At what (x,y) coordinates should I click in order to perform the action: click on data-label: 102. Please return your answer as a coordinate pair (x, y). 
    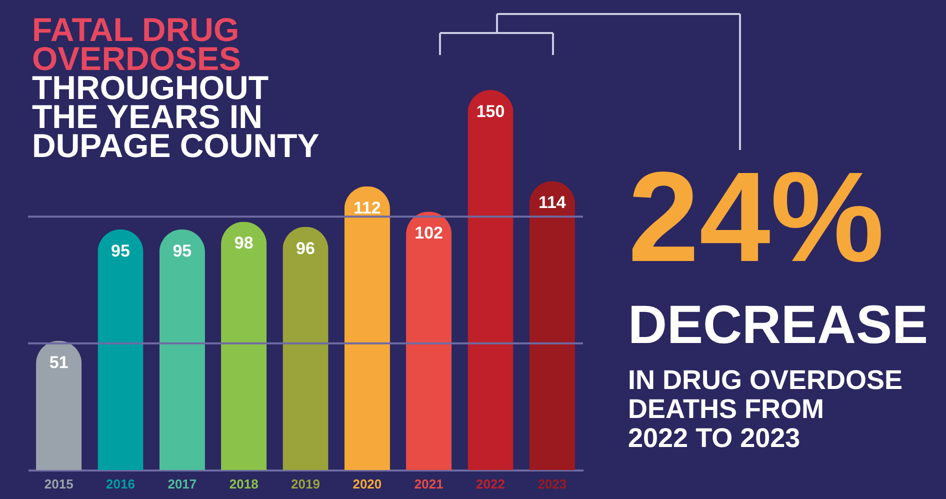
    Looking at the image, I should click on (429, 233).